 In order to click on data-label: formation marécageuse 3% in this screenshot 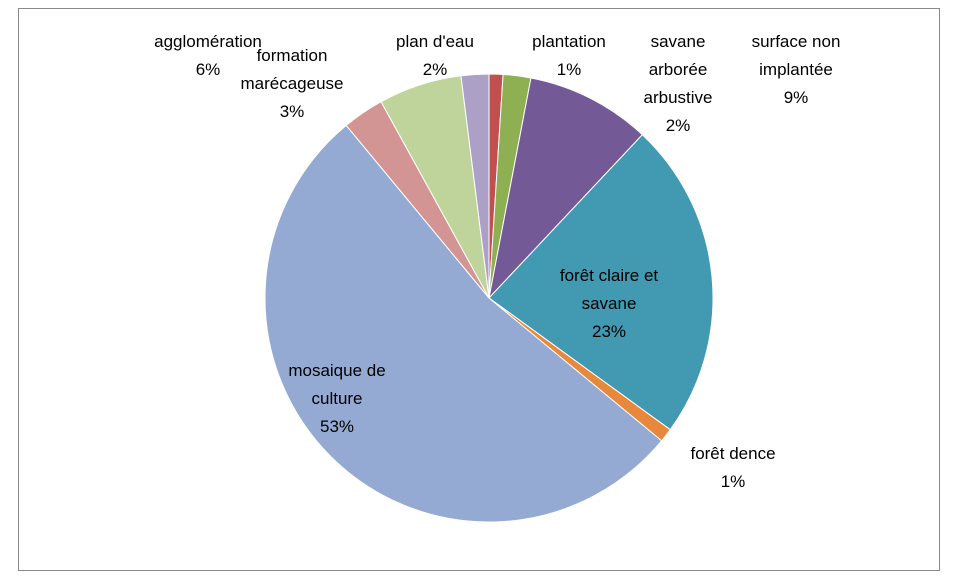, I will do `click(292, 84)`.